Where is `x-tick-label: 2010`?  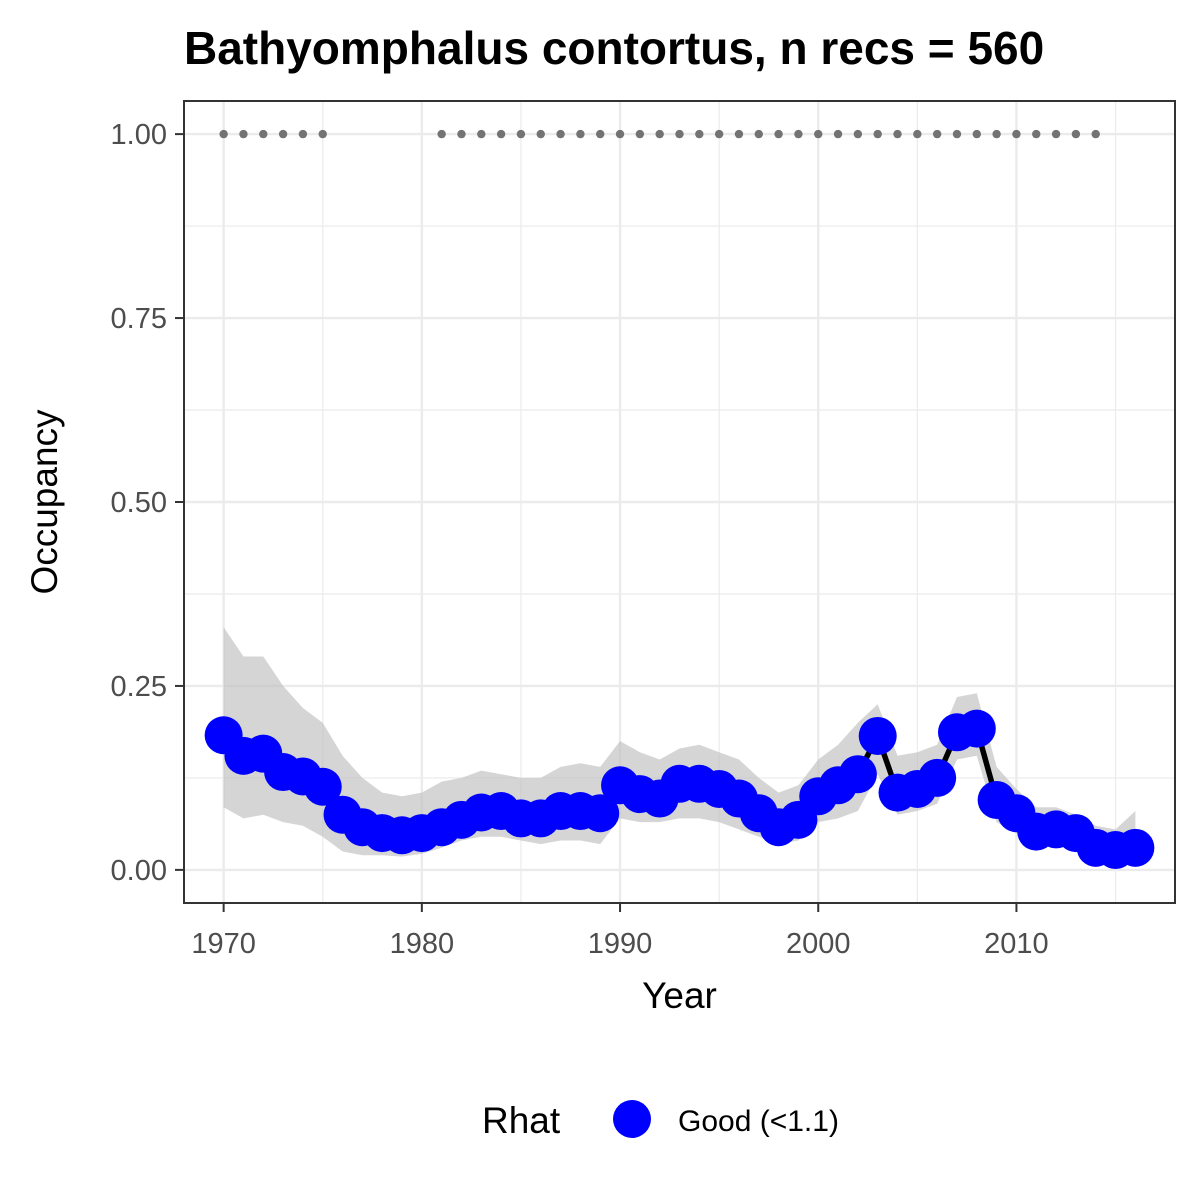 x-tick-label: 2010 is located at coordinates (1016, 944).